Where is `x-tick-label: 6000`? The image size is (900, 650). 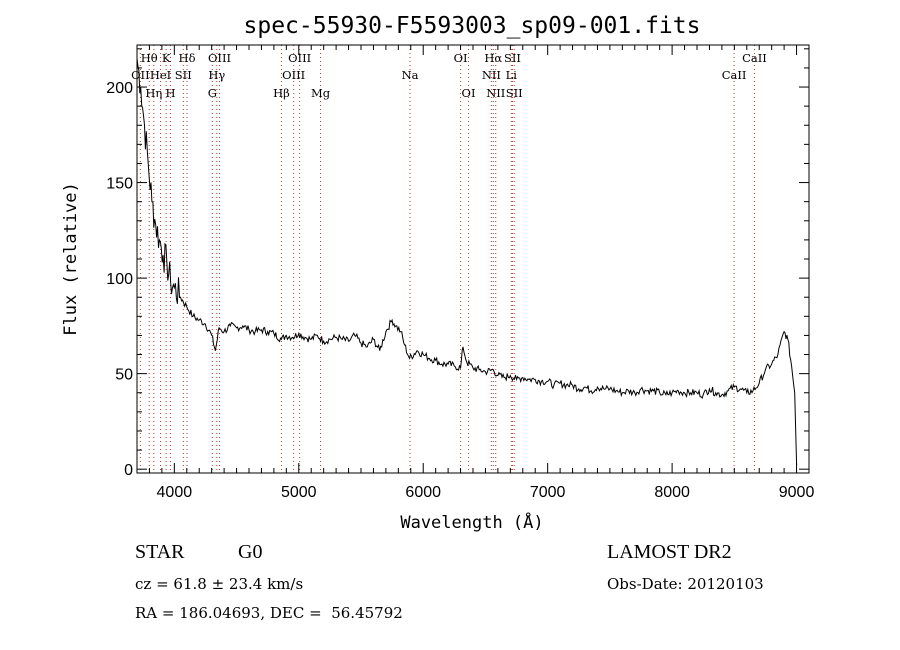
x-tick-label: 6000 is located at coordinates (423, 492).